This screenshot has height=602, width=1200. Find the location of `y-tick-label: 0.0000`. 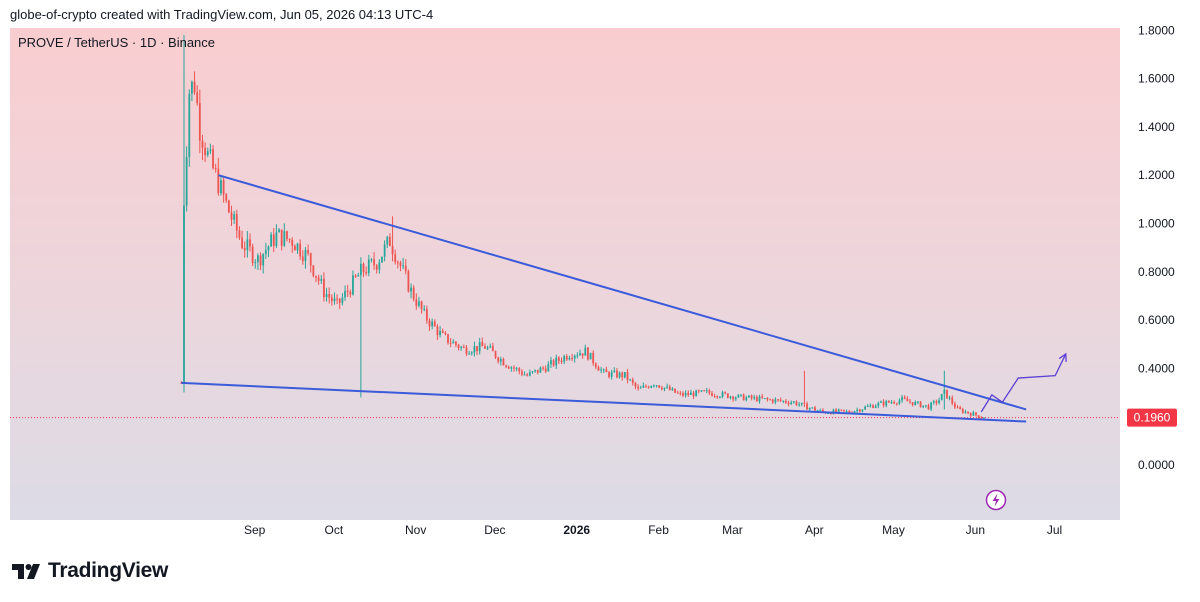

y-tick-label: 0.0000 is located at coordinates (1156, 465).